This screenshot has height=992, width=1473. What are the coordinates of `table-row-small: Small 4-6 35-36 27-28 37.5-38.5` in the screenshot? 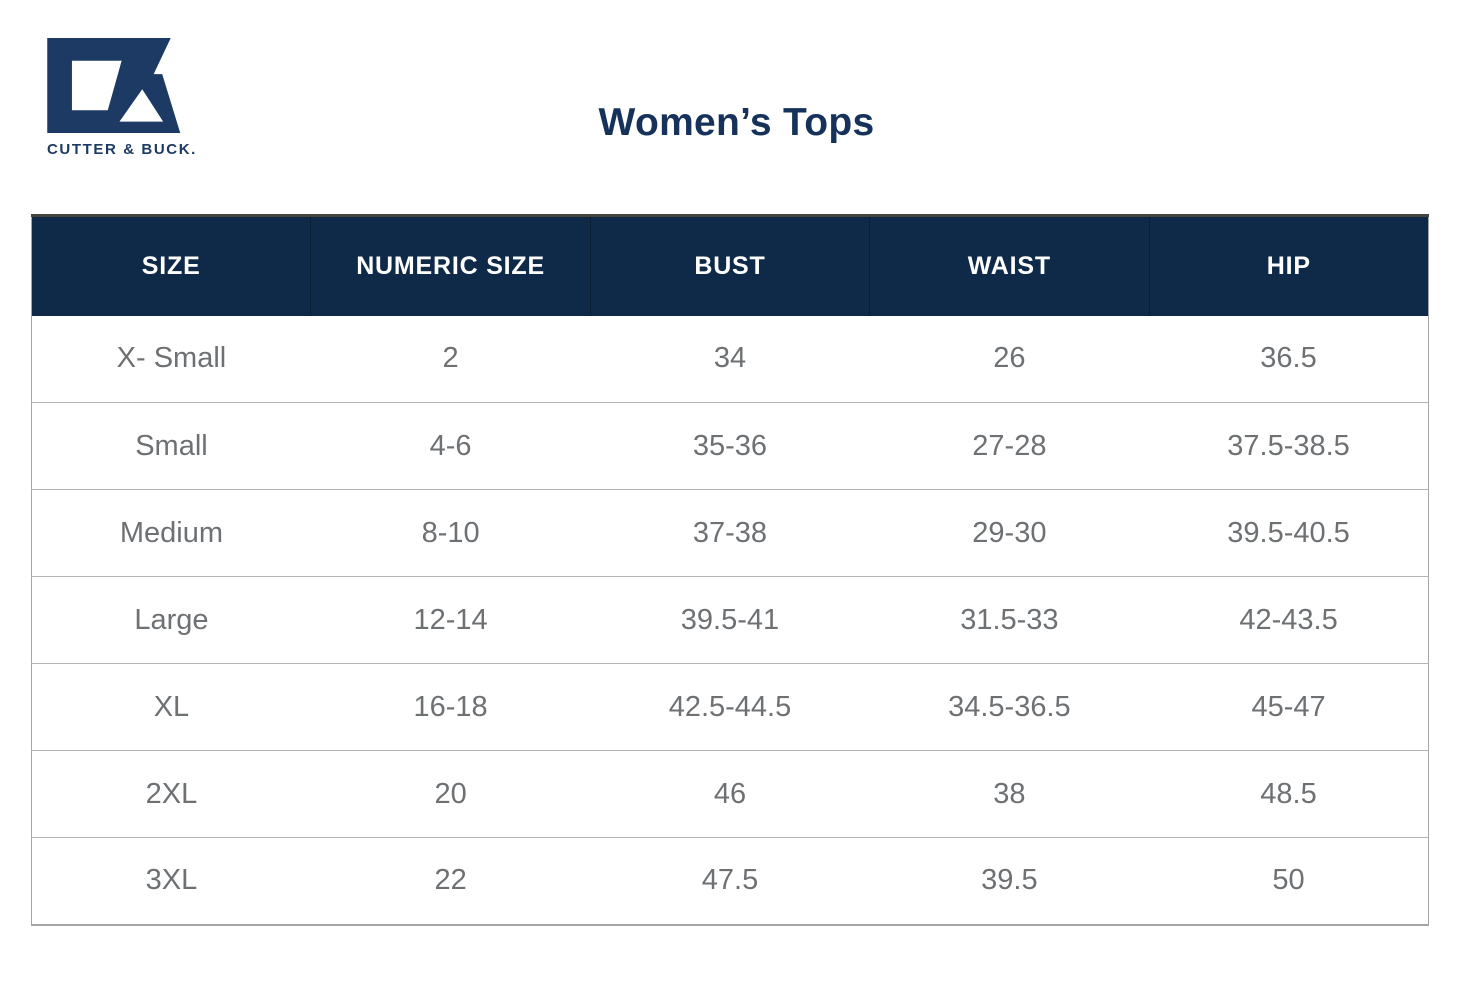 It's located at (730, 446).